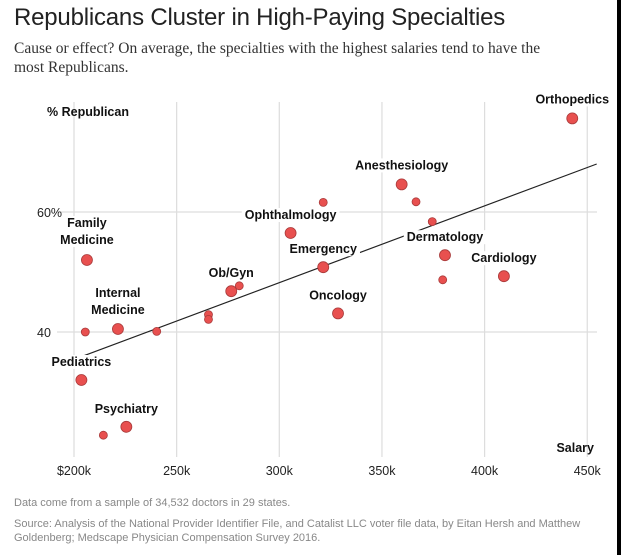 The width and height of the screenshot is (621, 555). Describe the element at coordinates (118, 329) in the screenshot. I see `data-point-internal-medicine` at that location.